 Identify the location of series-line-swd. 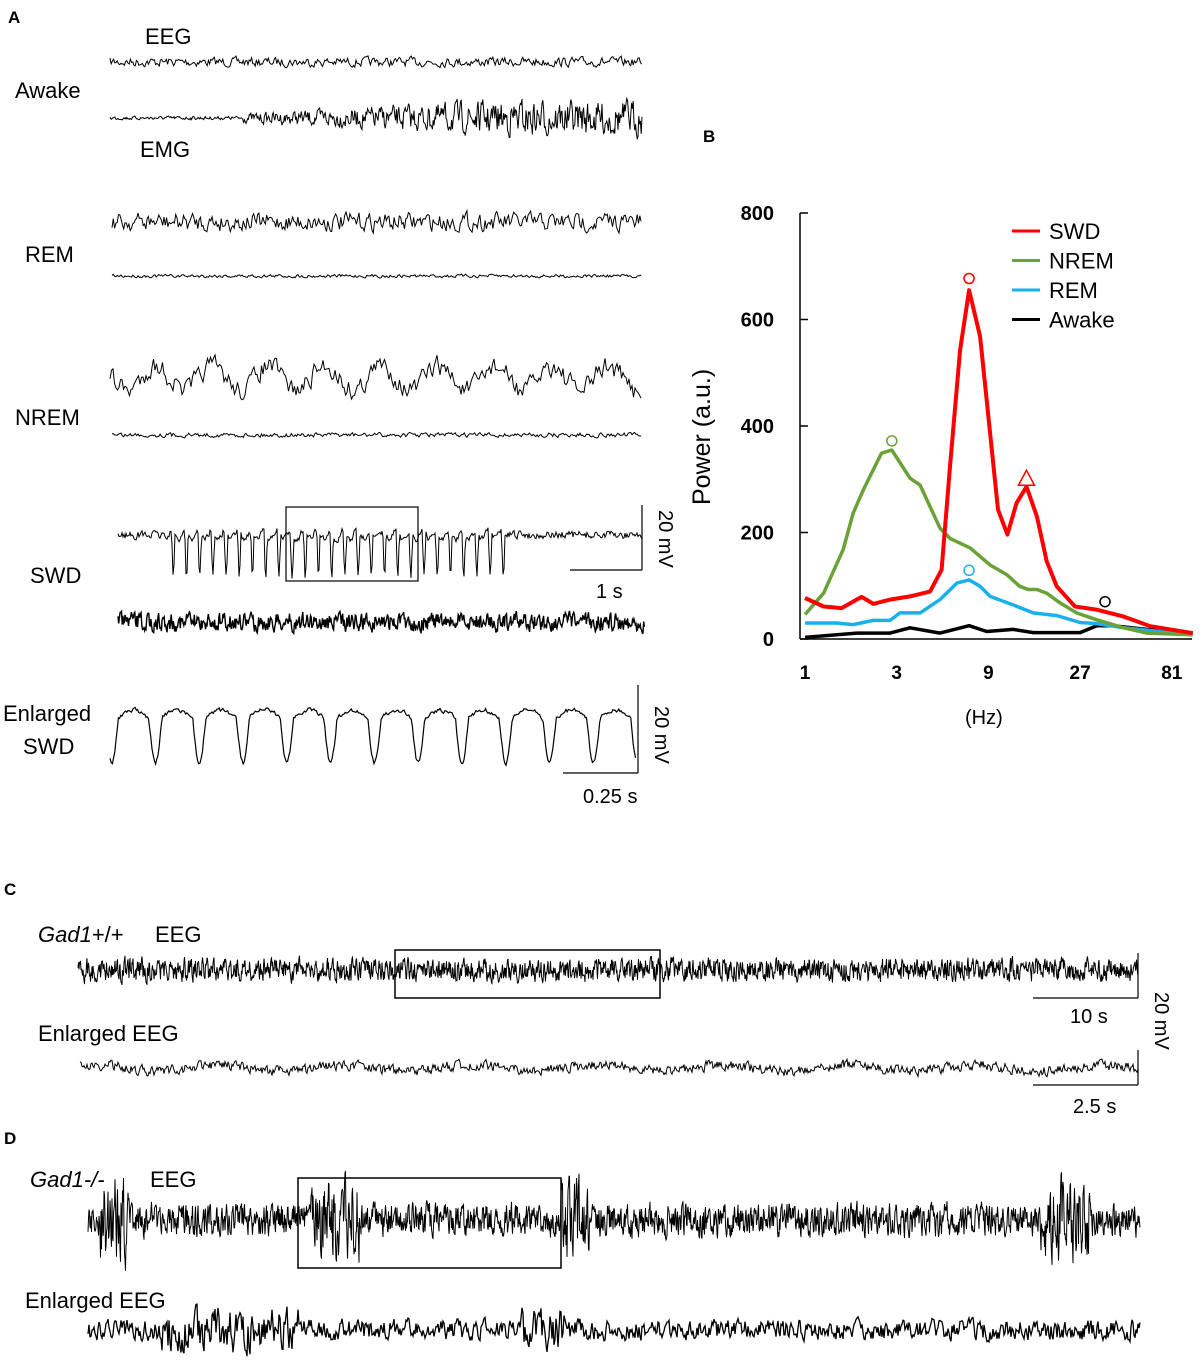
(999, 462).